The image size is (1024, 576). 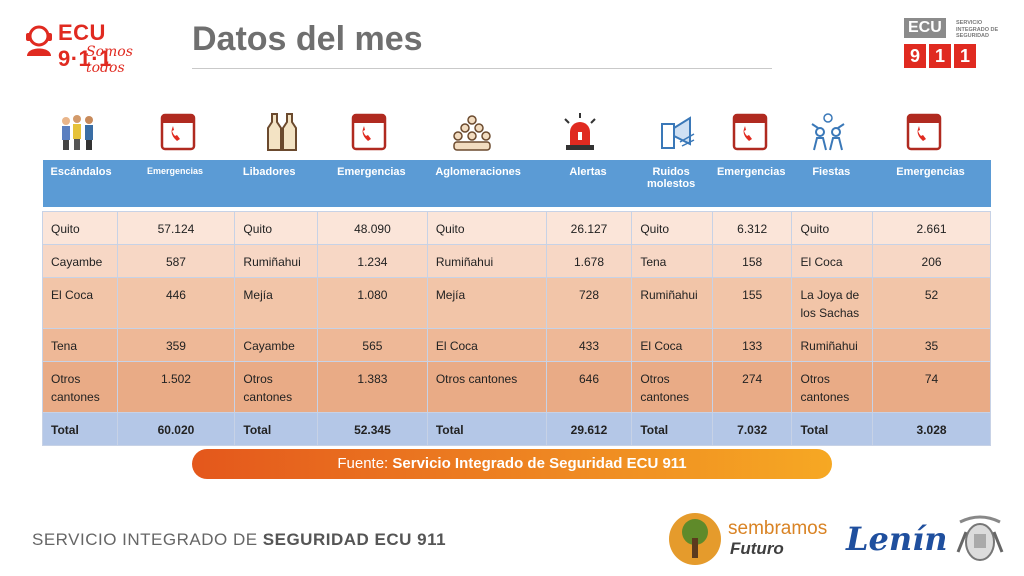 What do you see at coordinates (828, 132) in the screenshot?
I see `party-icon` at bounding box center [828, 132].